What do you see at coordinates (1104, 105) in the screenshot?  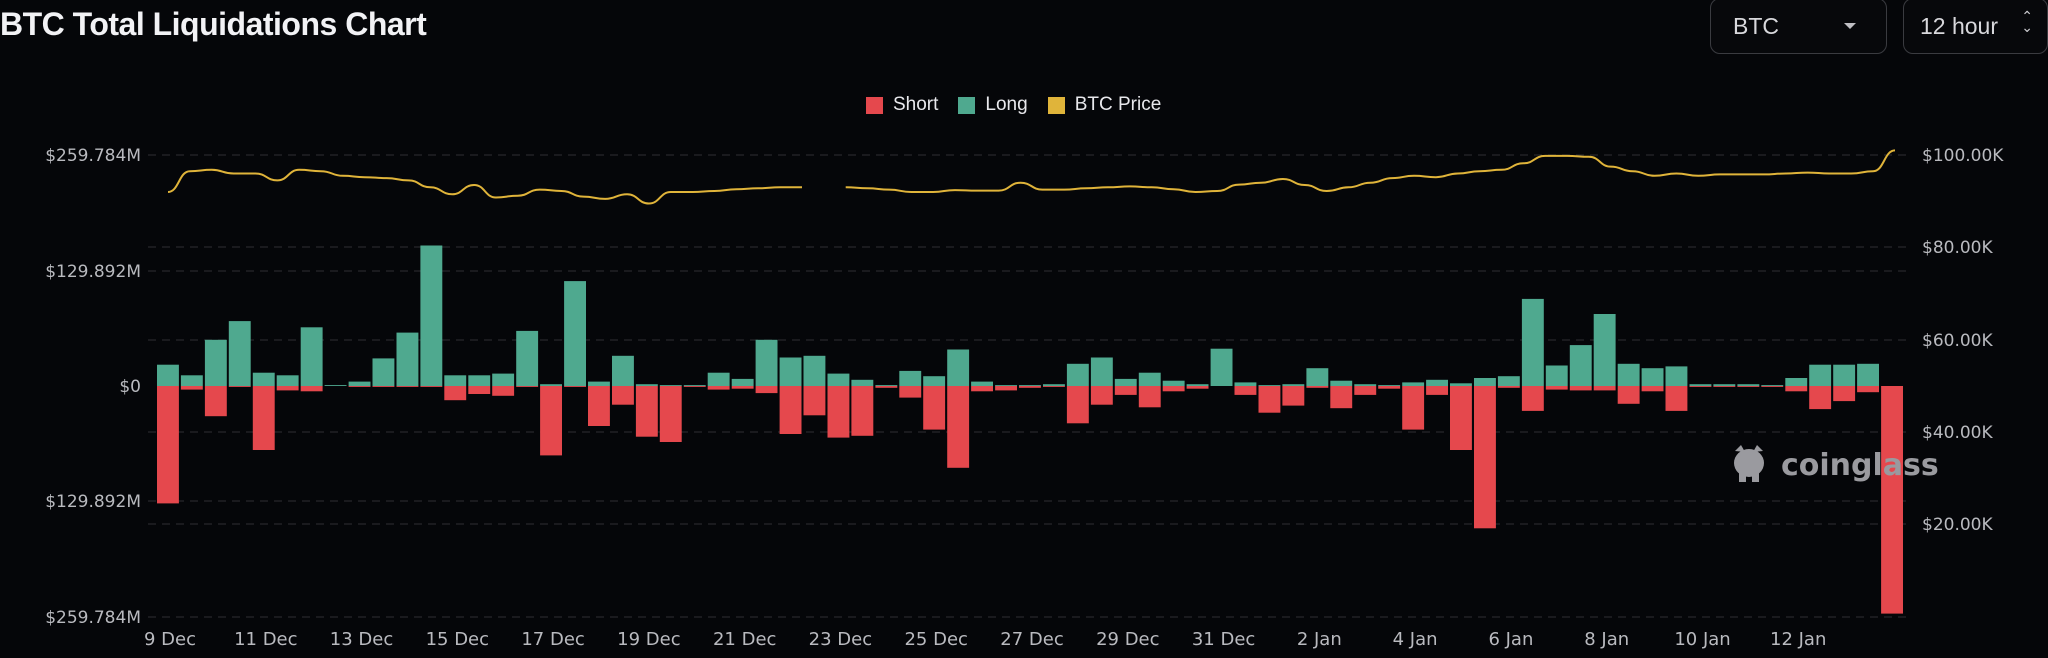 I see `legend-item-btc-price: BTC Price` at bounding box center [1104, 105].